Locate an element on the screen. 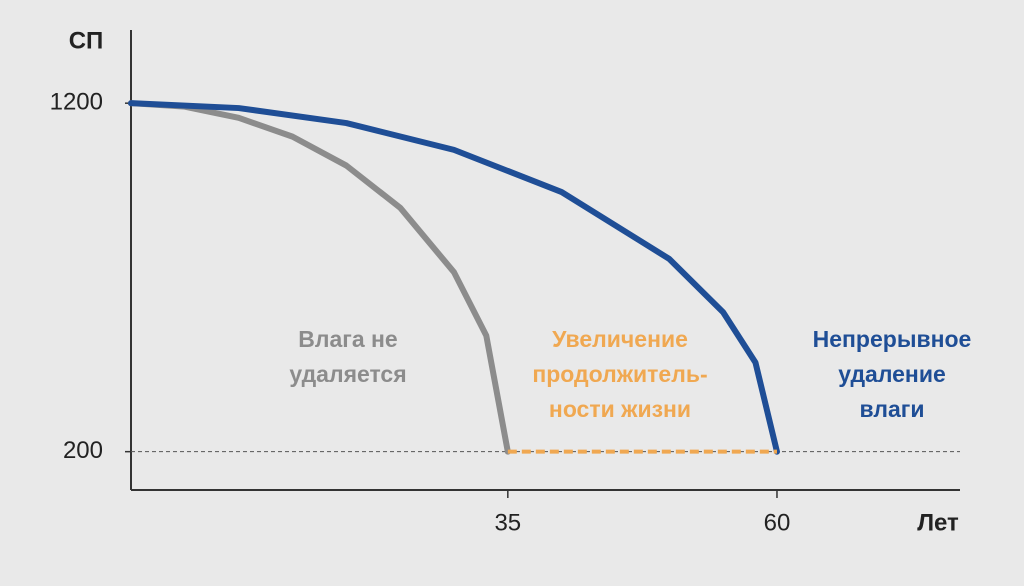 Image resolution: width=1024 pixels, height=586 pixels. series-label: Непрерывное удаление влаги is located at coordinates (892, 374).